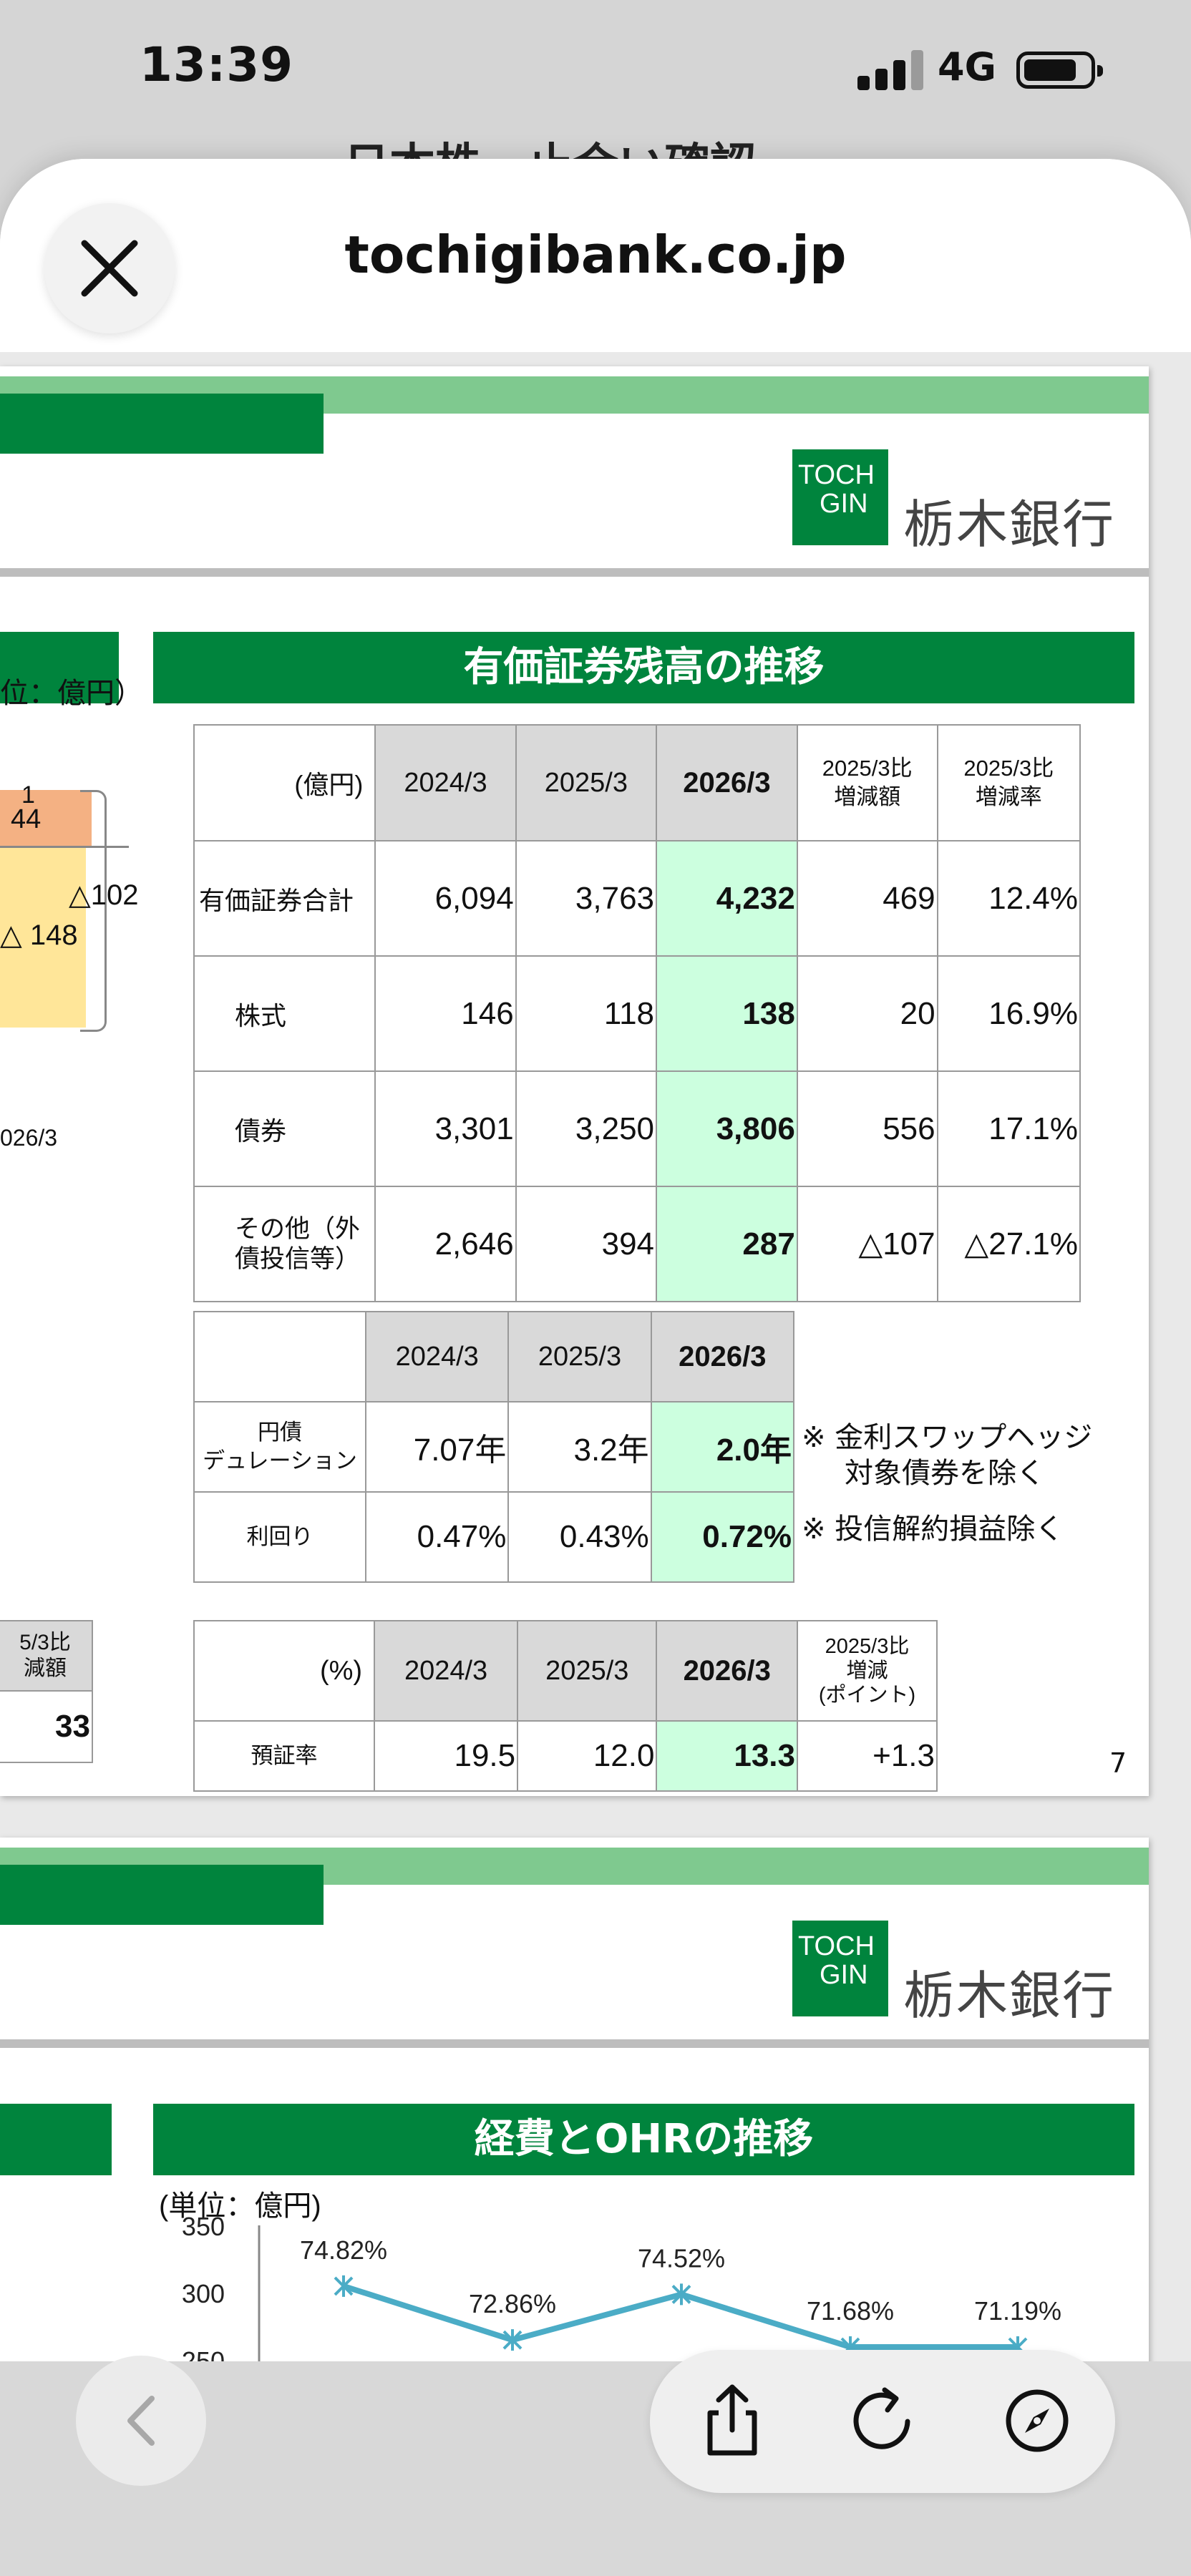 This screenshot has width=1191, height=2576. What do you see at coordinates (682, 2258) in the screenshot?
I see `ohr-data-label: 74.52%` at bounding box center [682, 2258].